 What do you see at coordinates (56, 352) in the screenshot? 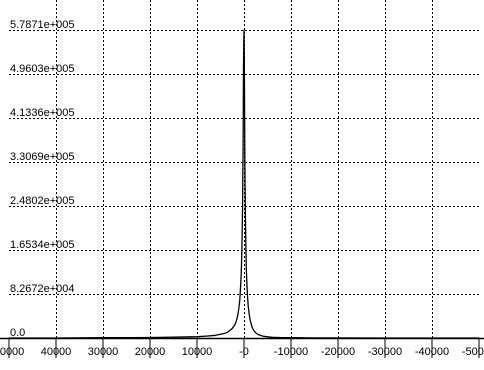
I see `x-tick-label: 40000` at bounding box center [56, 352].